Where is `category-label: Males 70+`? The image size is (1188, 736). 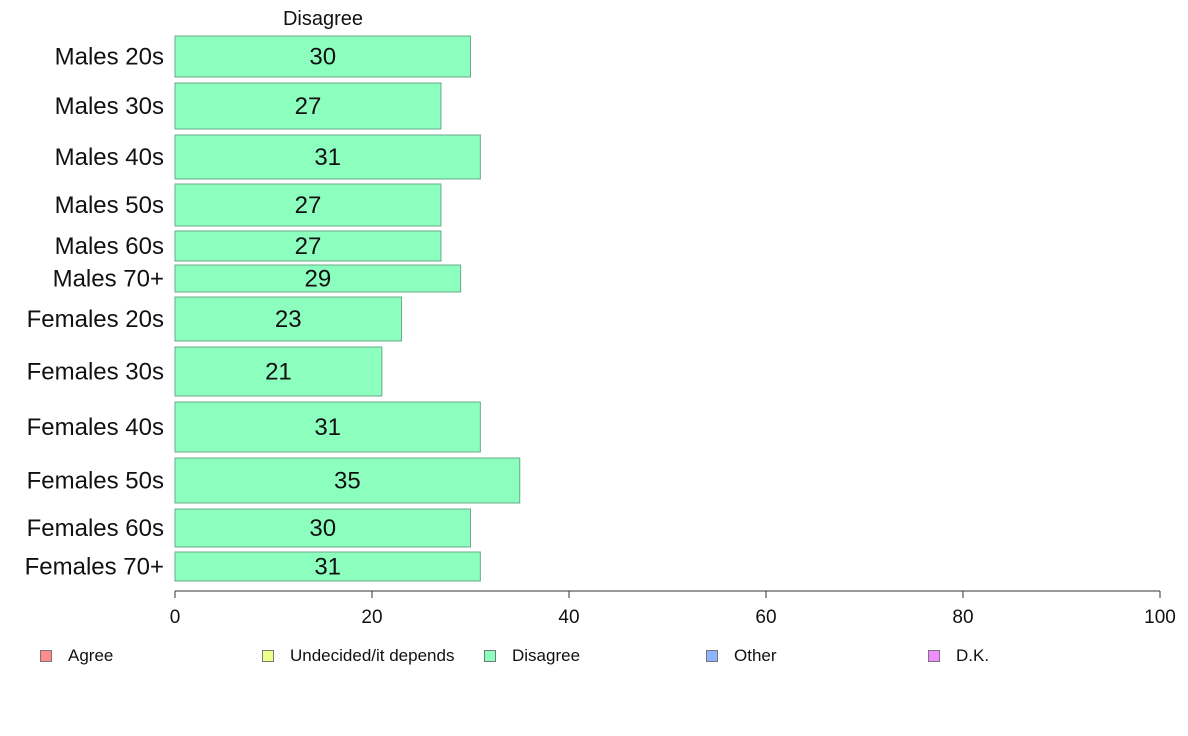
category-label: Males 70+ is located at coordinates (108, 279).